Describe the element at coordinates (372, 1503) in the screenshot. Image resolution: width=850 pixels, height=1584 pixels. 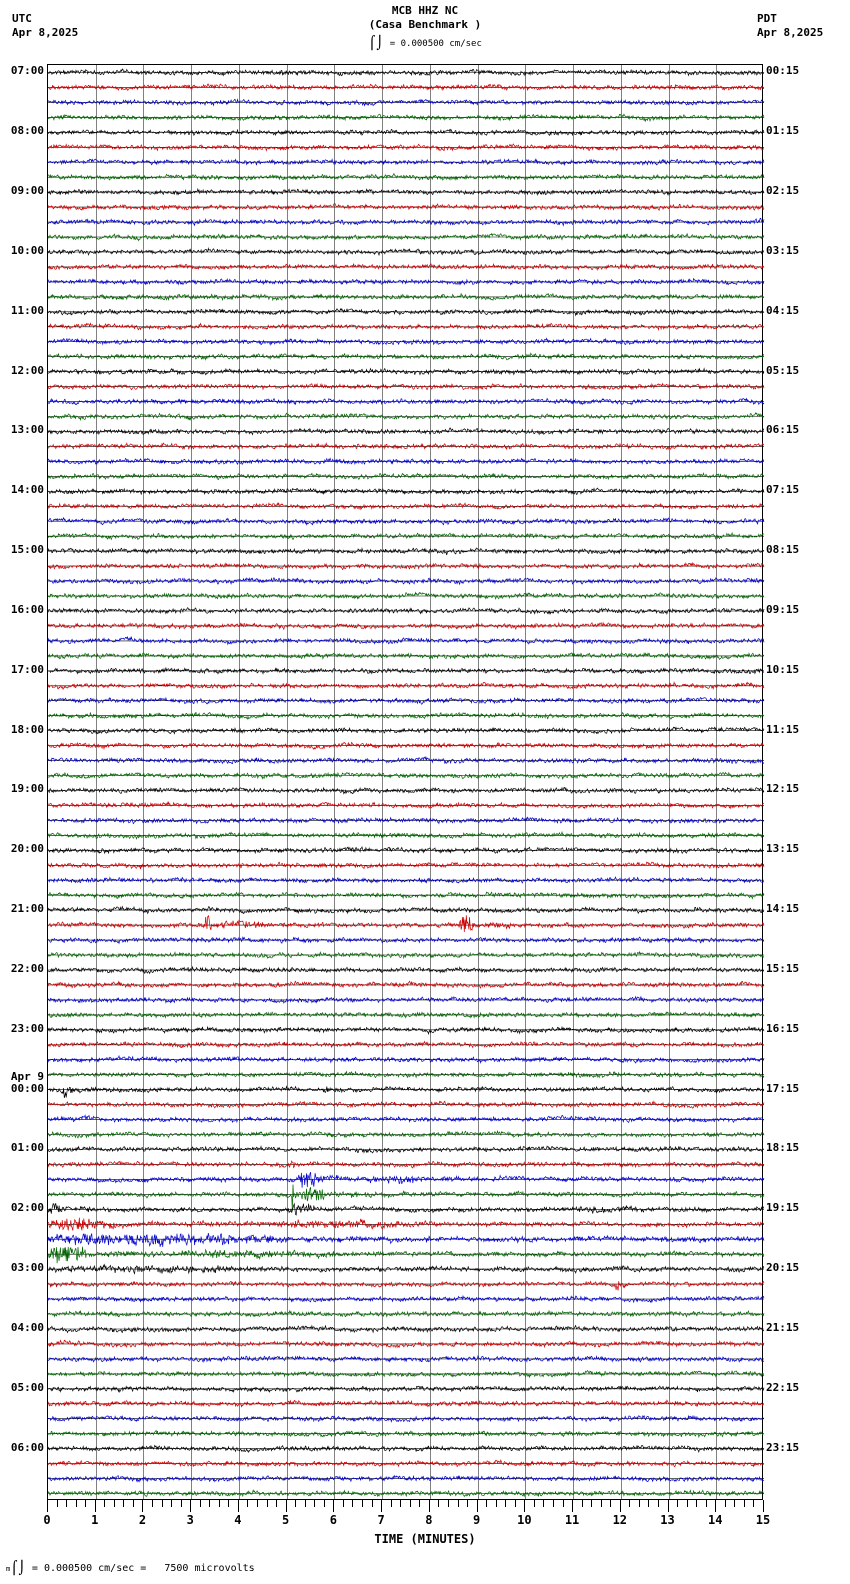
I see `x-tick-6.8` at that location.